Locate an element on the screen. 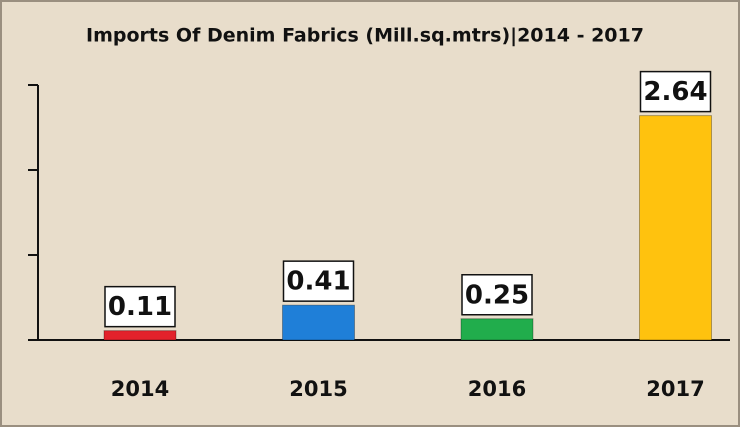 This screenshot has height=427, width=740. value-label: 0.25 is located at coordinates (497, 295).